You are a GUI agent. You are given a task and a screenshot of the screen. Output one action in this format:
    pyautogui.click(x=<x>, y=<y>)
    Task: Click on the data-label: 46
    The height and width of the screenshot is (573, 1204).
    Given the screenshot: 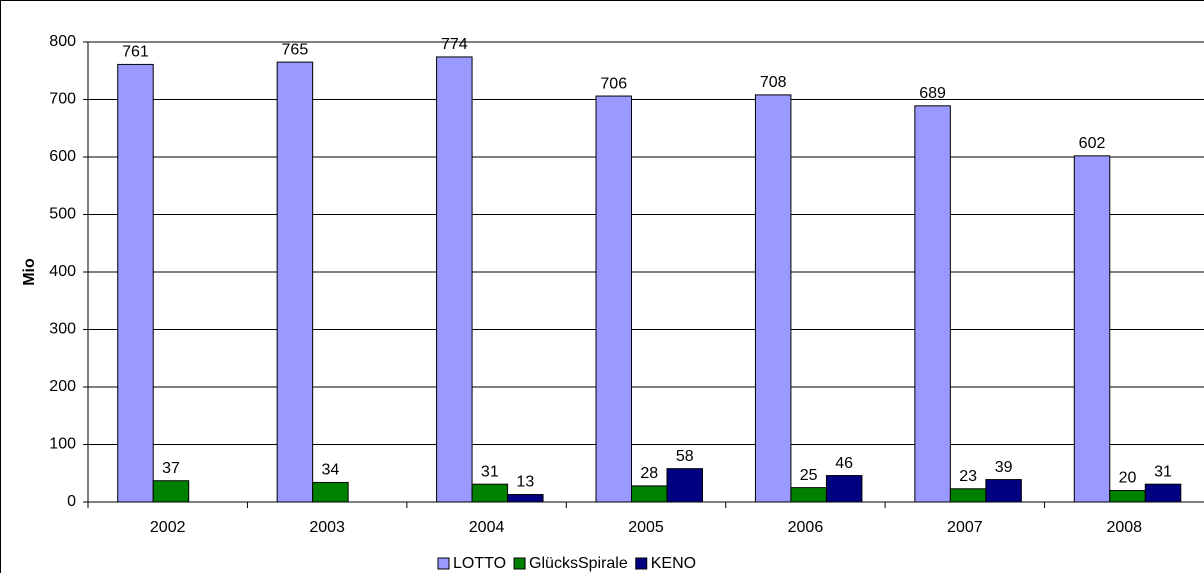 What is the action you would take?
    pyautogui.click(x=844, y=463)
    